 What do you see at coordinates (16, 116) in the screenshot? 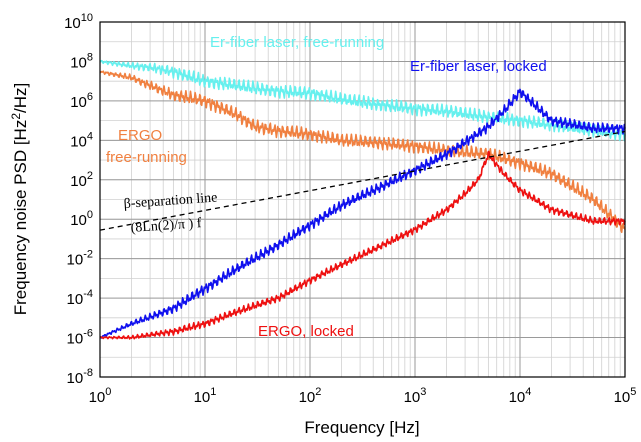
I see `y-axis-title-sup: 2` at bounding box center [16, 116].